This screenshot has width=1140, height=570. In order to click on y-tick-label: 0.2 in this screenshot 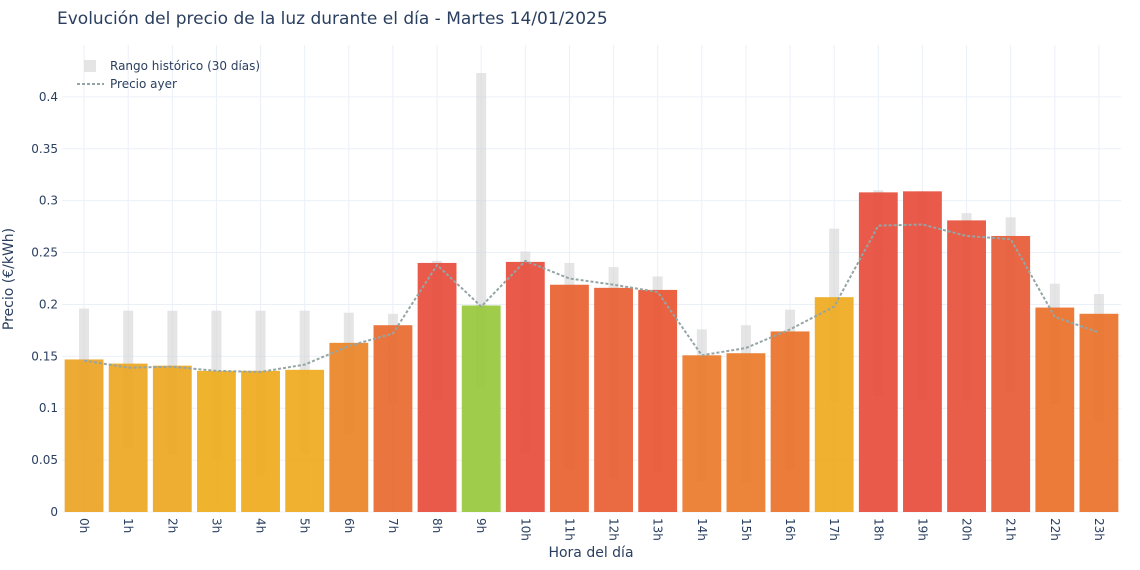, I will do `click(48, 304)`.